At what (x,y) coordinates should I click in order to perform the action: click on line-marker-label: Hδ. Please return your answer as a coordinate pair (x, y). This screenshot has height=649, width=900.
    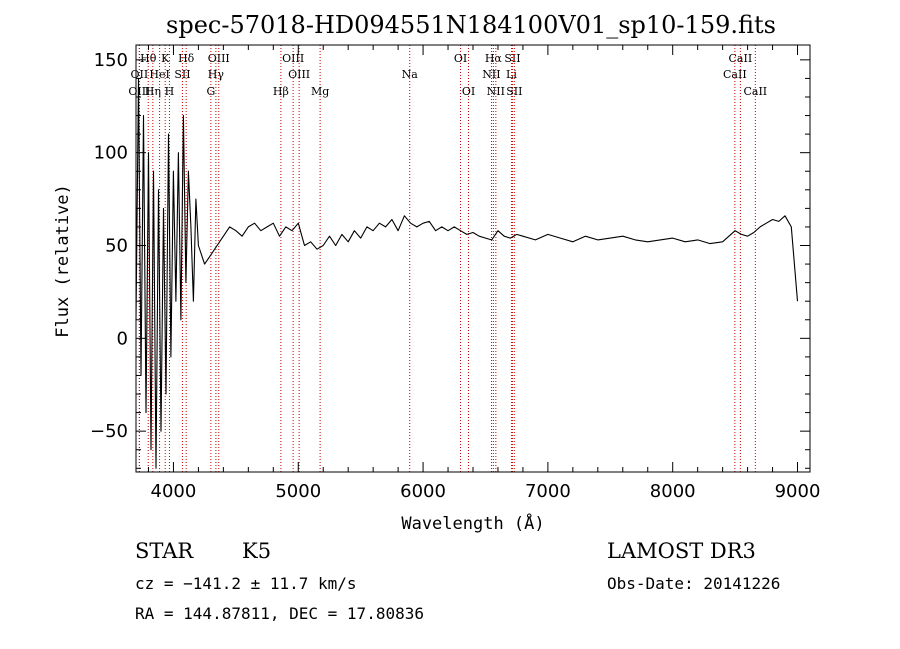
    Looking at the image, I should click on (186, 58).